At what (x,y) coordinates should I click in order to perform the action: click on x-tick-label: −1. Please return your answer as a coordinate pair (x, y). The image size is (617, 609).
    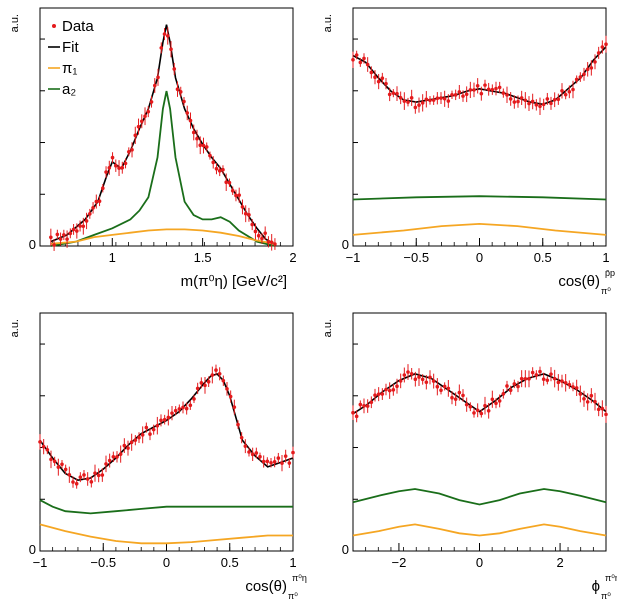
    Looking at the image, I should click on (353, 257).